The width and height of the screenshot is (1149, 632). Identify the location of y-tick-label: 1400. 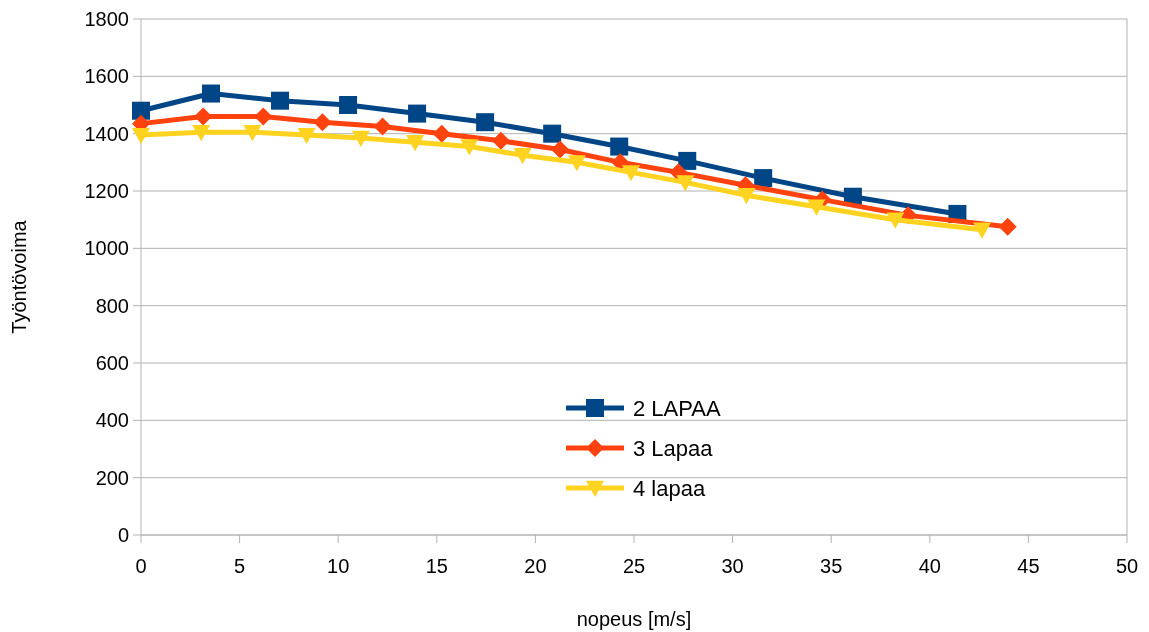
(106, 133).